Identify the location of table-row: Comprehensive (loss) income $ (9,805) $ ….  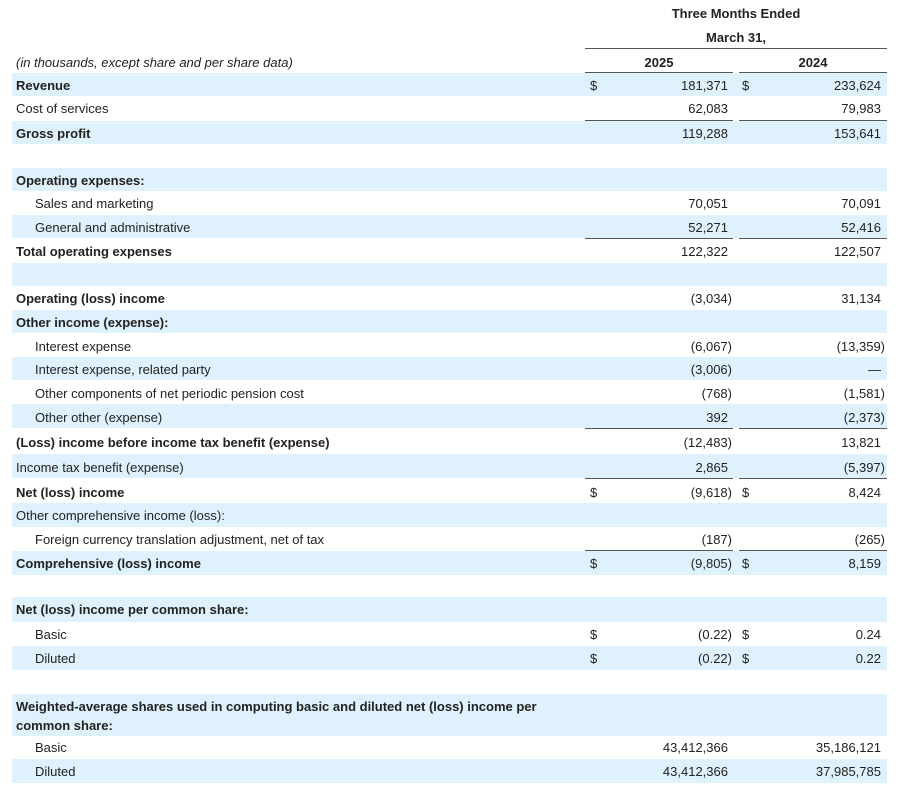
(449, 563).